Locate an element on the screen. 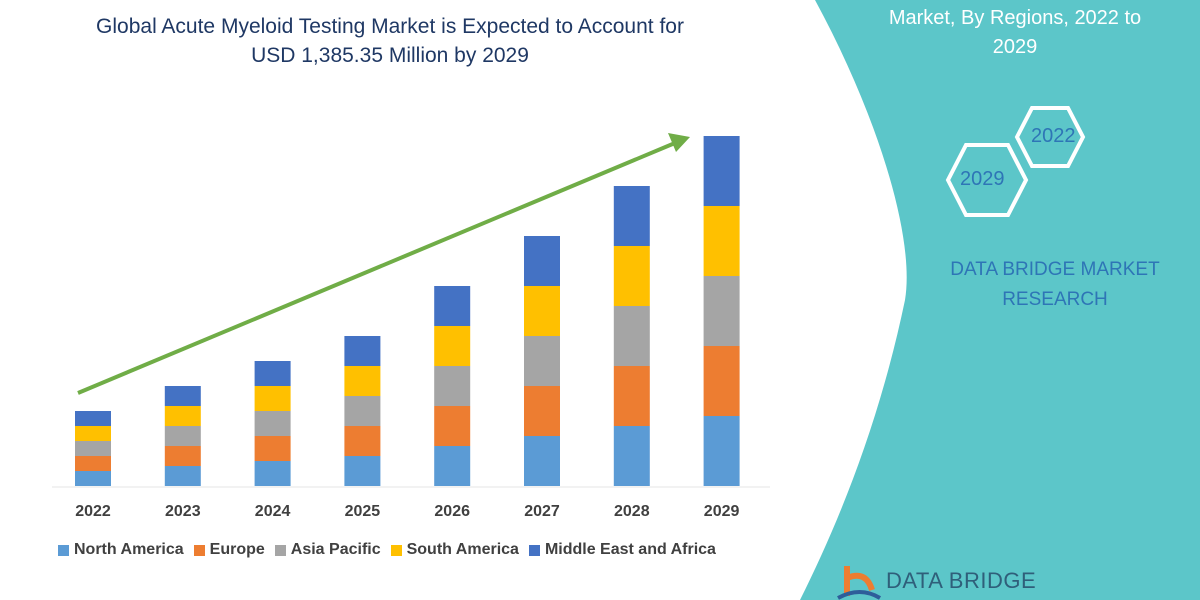 Image resolution: width=1200 pixels, height=600 pixels. hex-label-2022: 2022 is located at coordinates (1053, 136).